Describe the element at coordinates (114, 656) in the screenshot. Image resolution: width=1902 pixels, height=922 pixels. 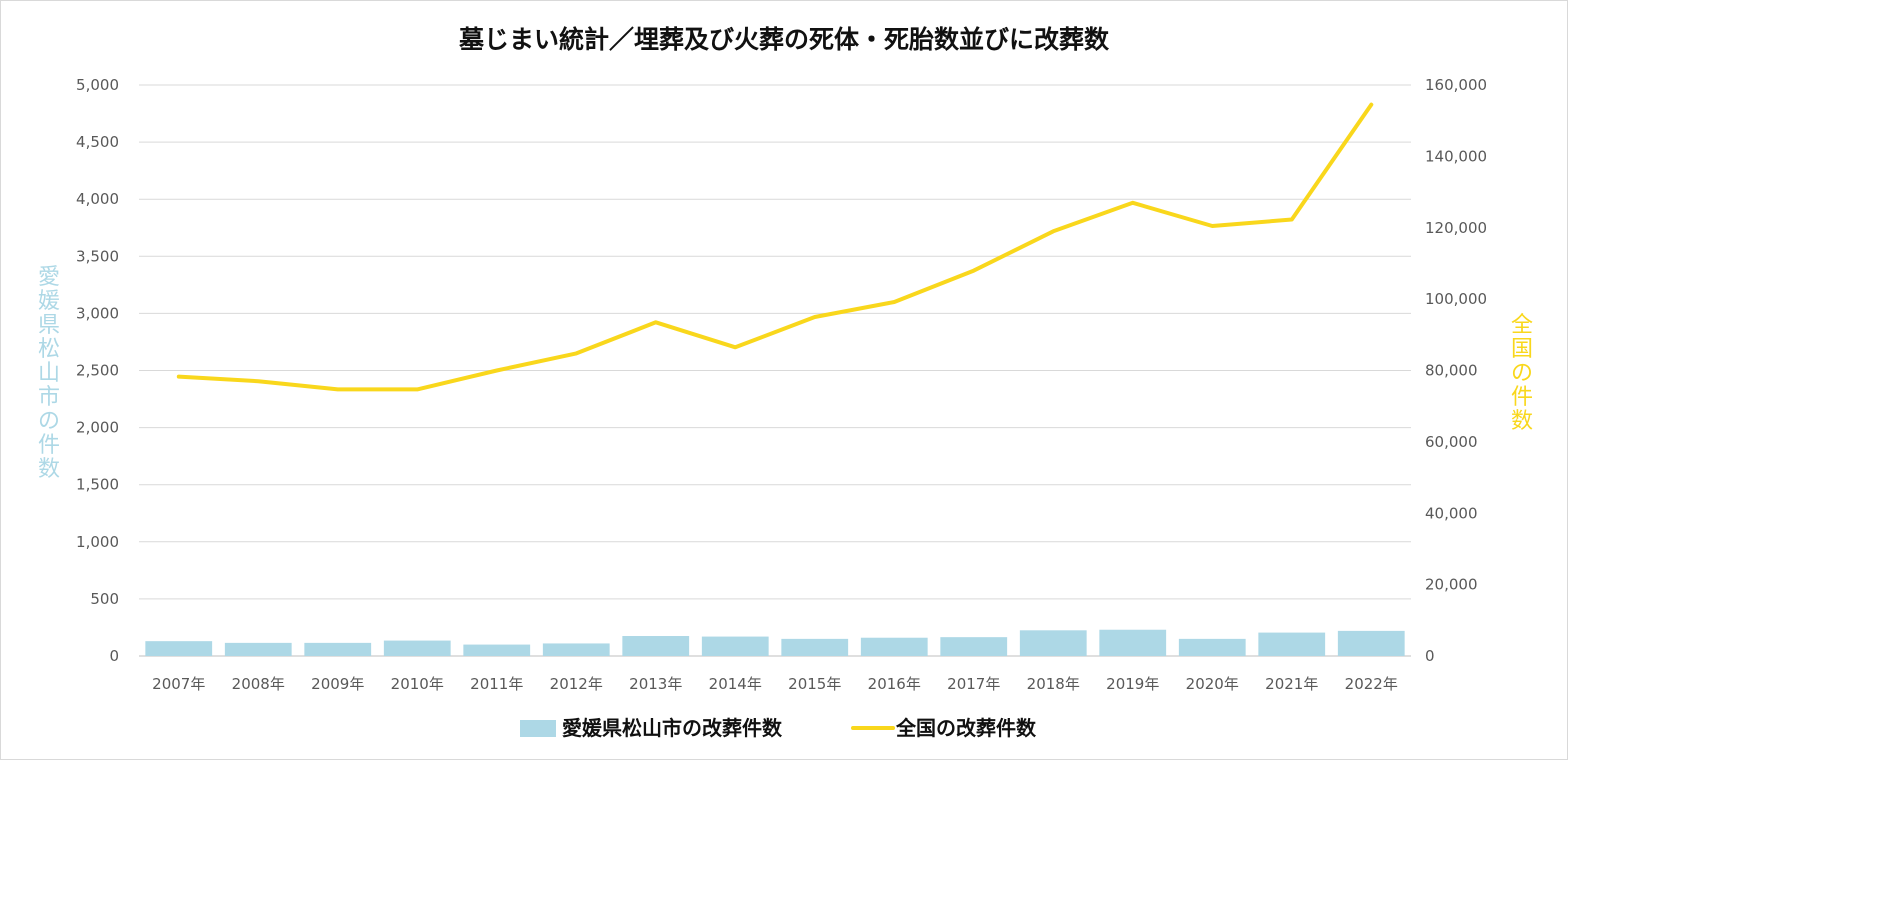
I see `y-left-tick-label: 0` at that location.